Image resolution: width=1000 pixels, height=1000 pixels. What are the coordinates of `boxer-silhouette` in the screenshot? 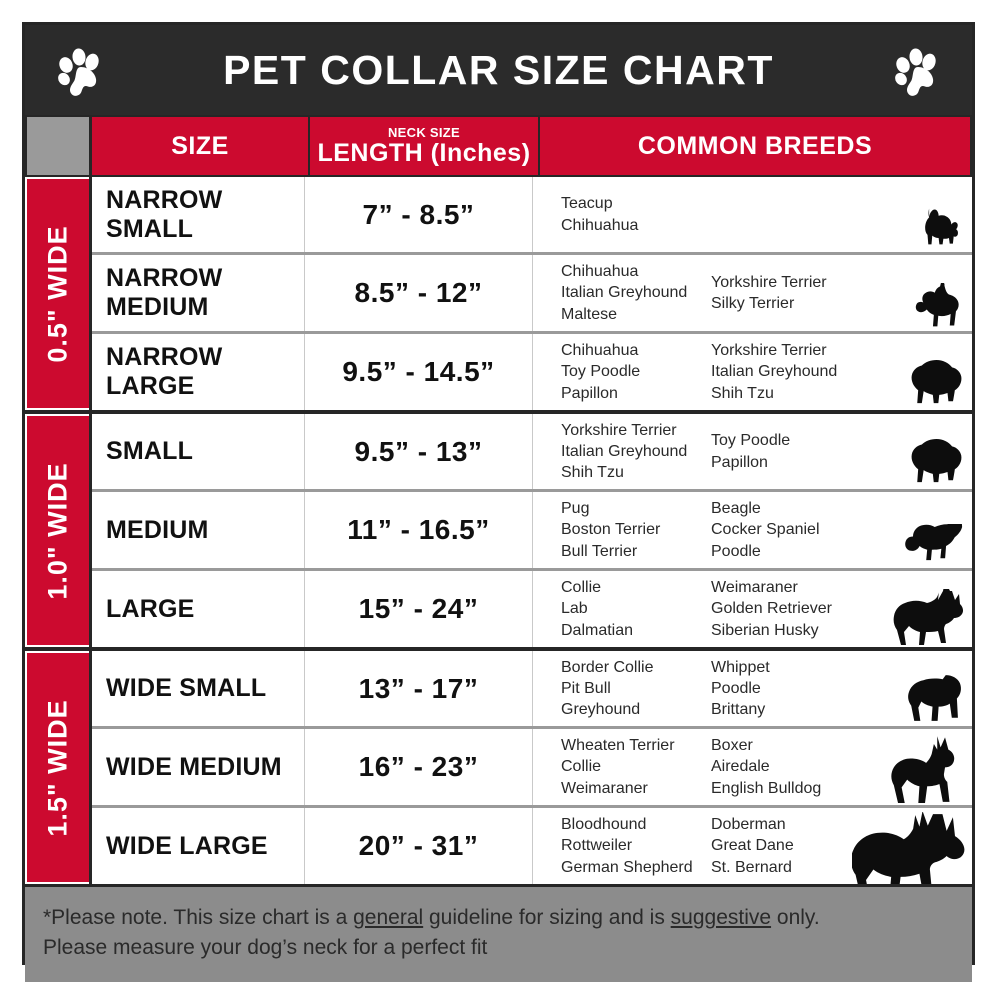 It's located at (925, 768).